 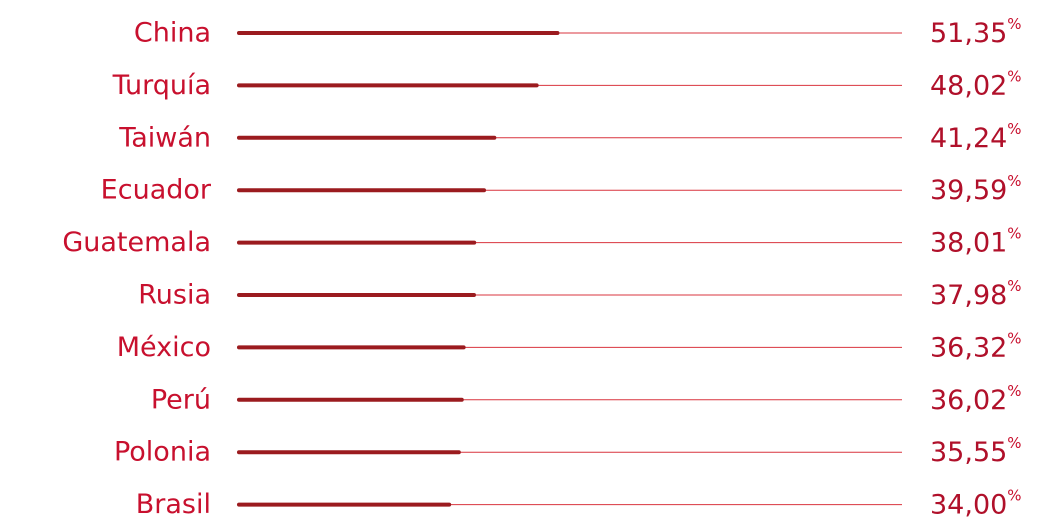 I want to click on value-label: 35,55%, so click(x=976, y=451).